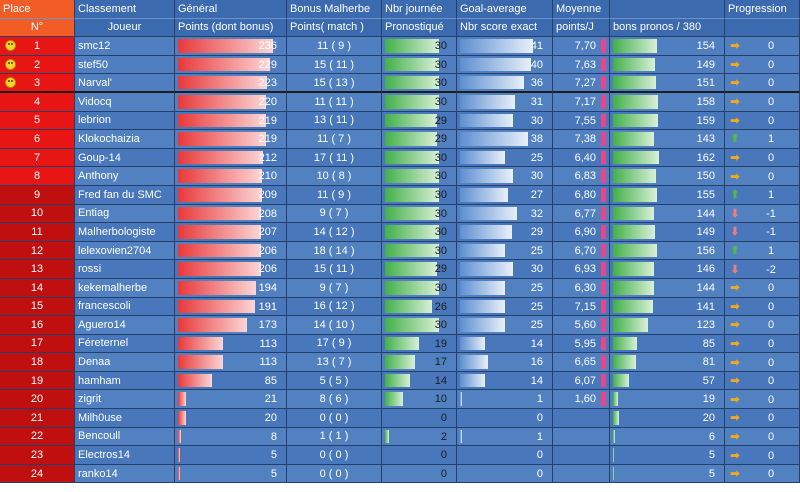 Image resolution: width=800 pixels, height=492 pixels. I want to click on points-cell: 20, so click(231, 418).